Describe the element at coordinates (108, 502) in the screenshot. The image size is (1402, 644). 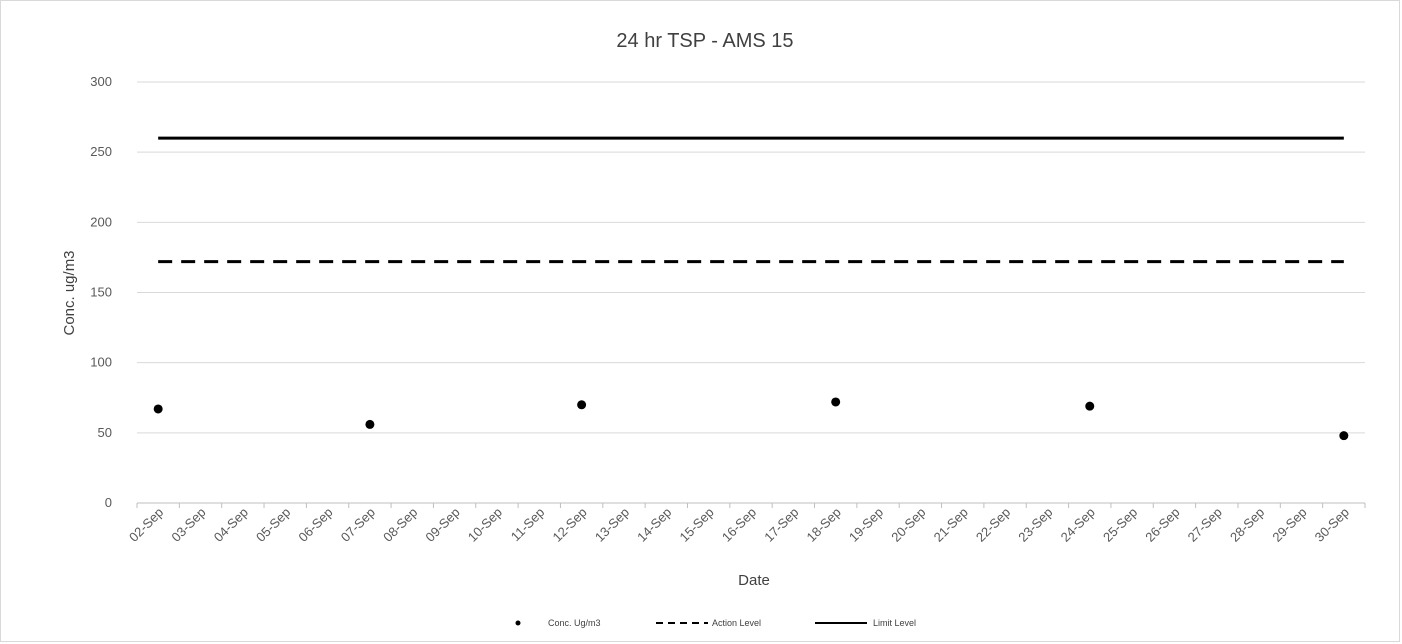
I see `y-tick-label: 0` at that location.